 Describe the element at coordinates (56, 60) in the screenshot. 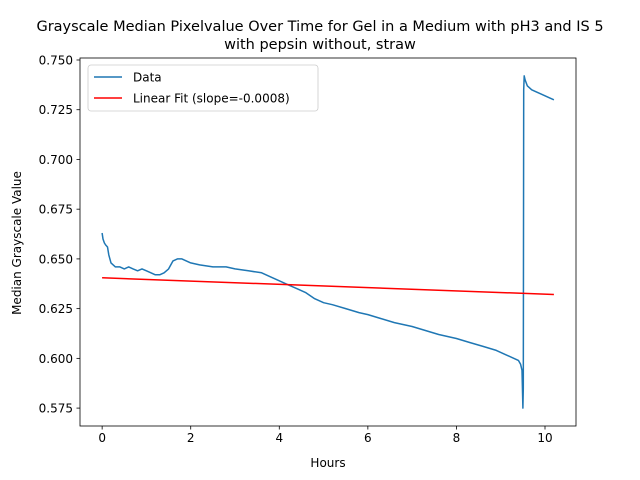

I see `y-tick-label: 0.750` at that location.